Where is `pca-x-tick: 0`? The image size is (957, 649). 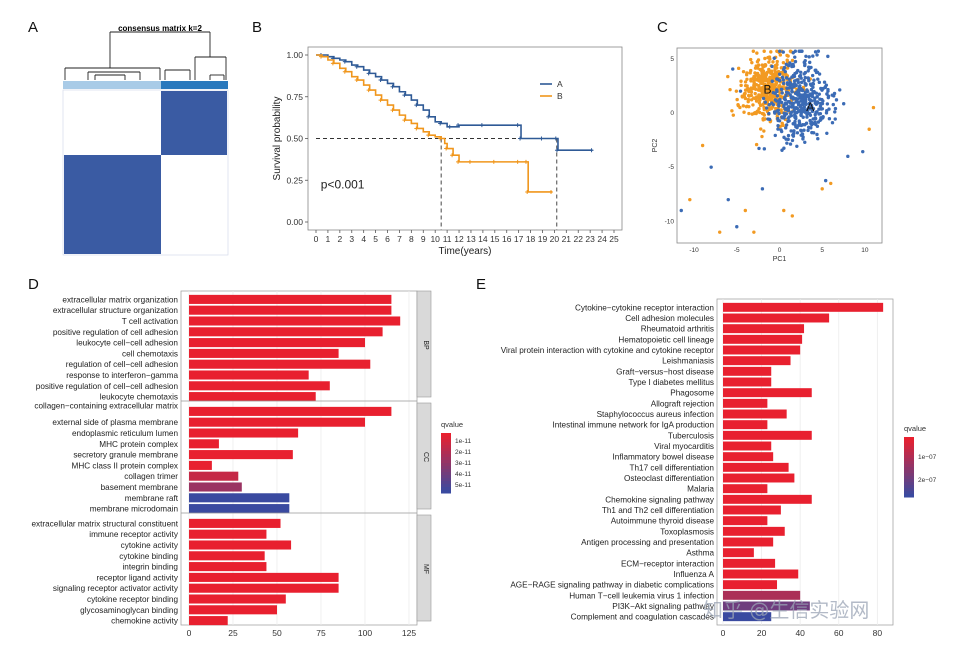 pca-x-tick: 0 is located at coordinates (780, 250).